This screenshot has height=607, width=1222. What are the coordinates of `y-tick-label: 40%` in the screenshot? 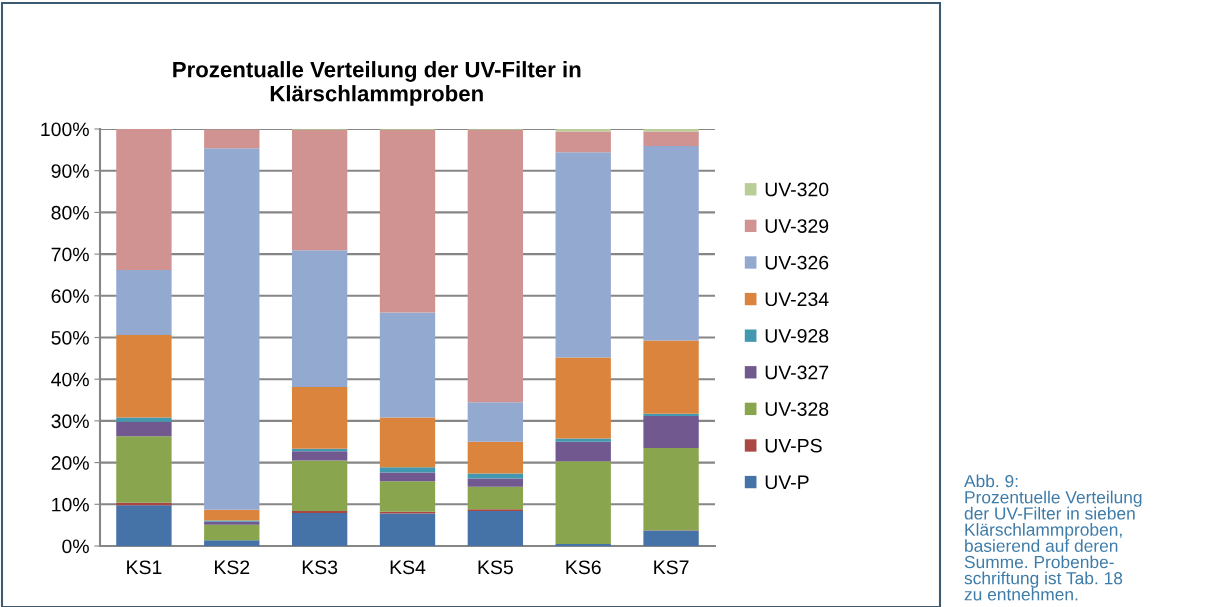 It's located at (70, 379).